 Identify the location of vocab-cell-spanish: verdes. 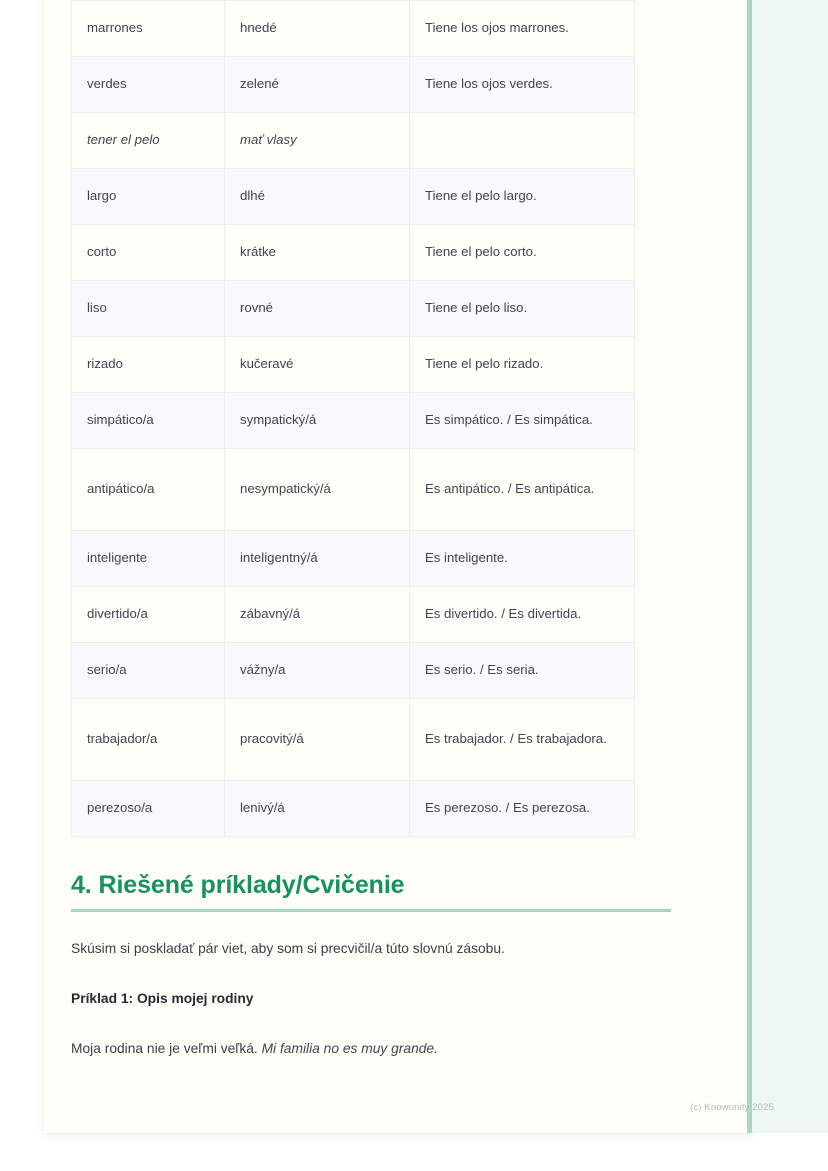
(148, 84).